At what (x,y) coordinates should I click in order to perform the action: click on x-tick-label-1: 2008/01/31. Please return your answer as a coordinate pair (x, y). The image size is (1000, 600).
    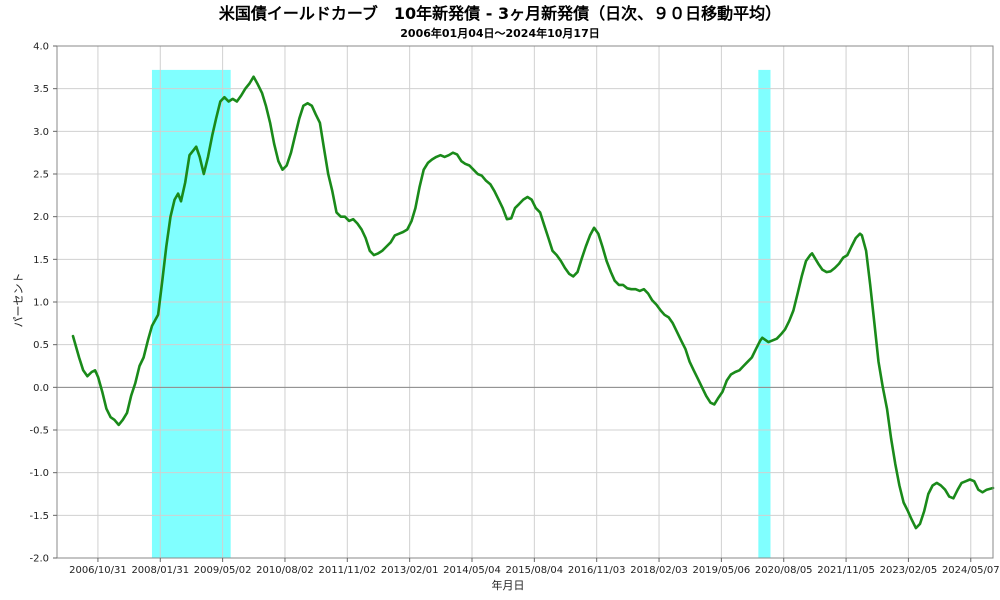
    Looking at the image, I should click on (160, 570).